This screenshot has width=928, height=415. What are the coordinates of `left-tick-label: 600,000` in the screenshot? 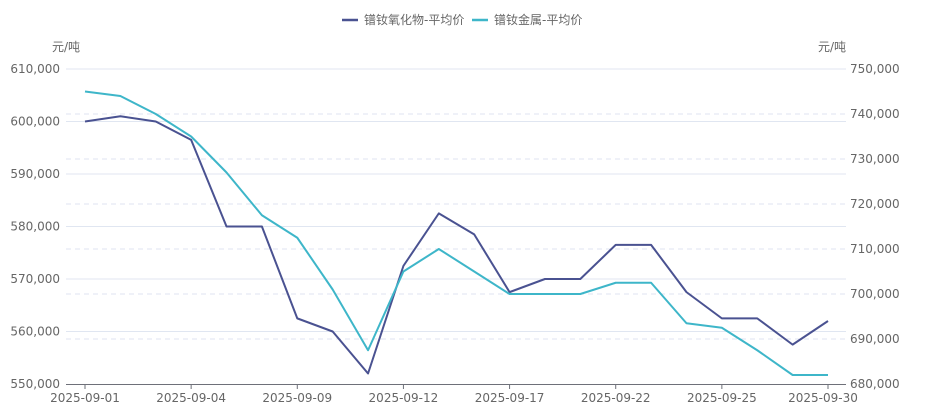 It's located at (35, 122).